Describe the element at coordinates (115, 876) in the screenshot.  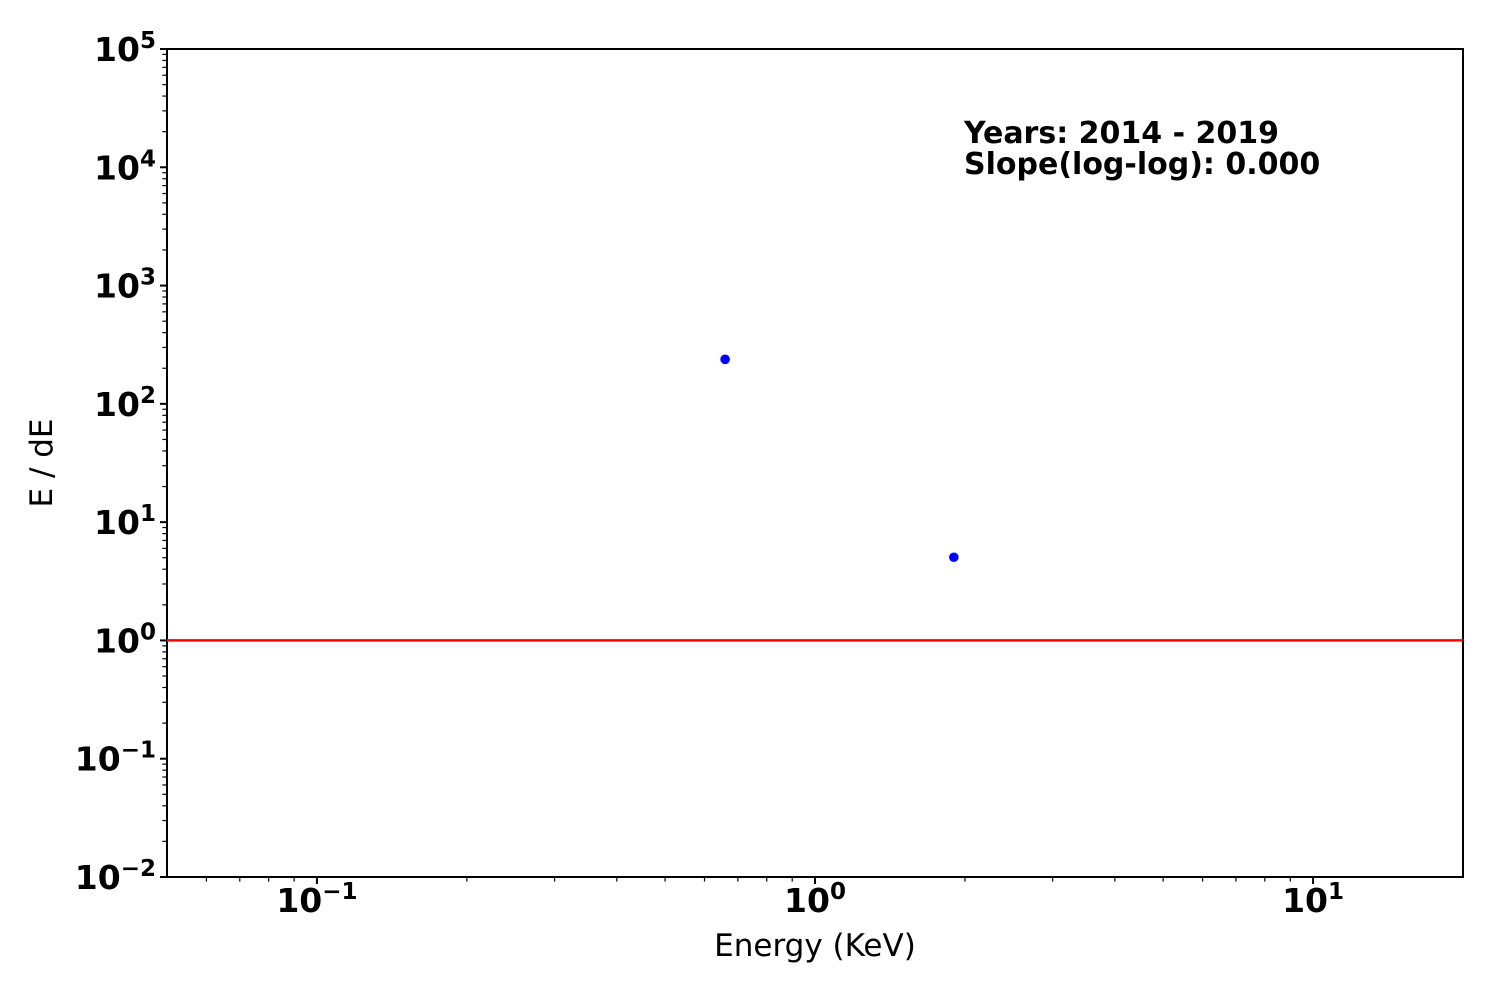
I see `y-tick-label: 10−2` at that location.